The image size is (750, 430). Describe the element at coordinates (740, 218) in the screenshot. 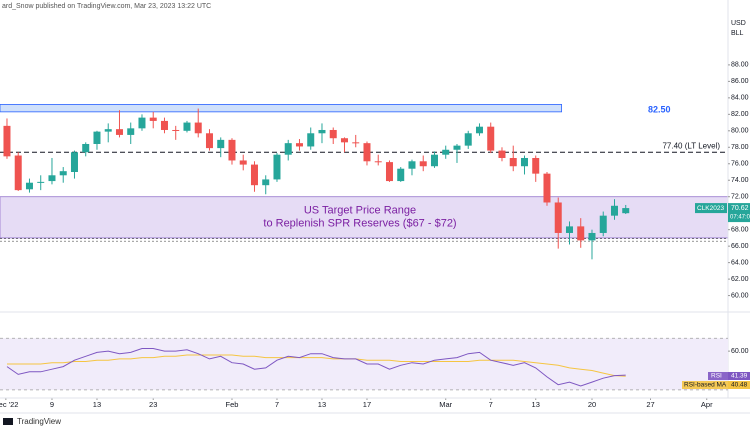

I see `countdown: 07:47:09` at that location.